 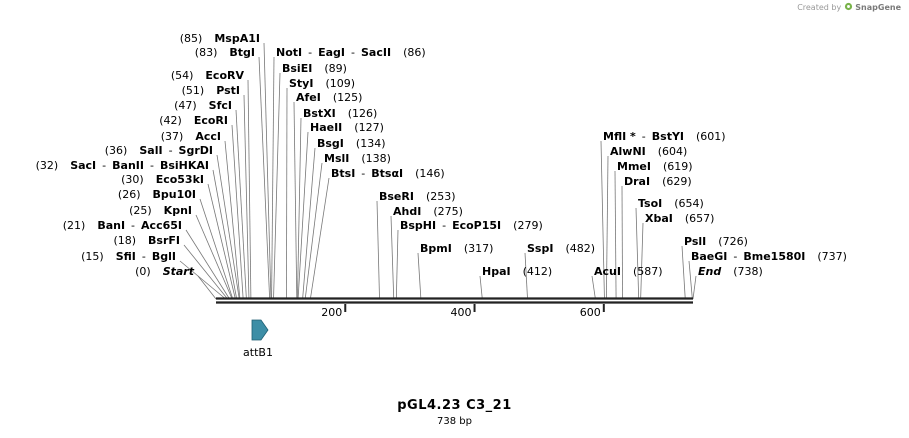 I want to click on site-label-part: (86), so click(x=414, y=52).